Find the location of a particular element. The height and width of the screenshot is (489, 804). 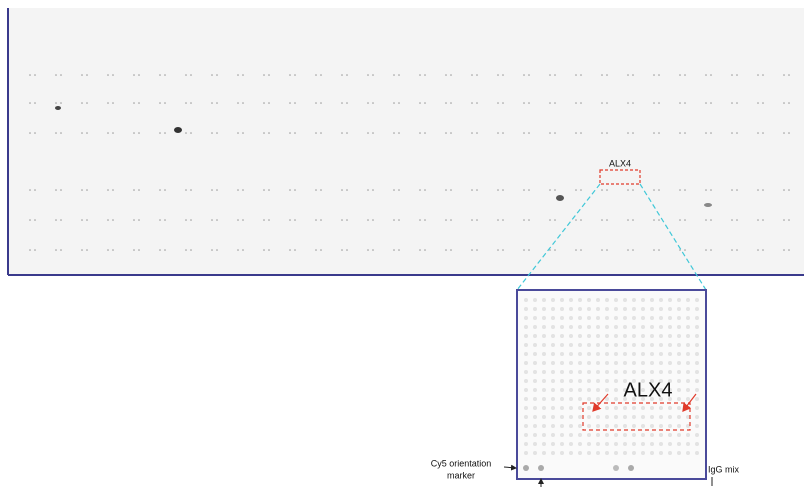

cy5-label: Cy5 orientation is located at coordinates (461, 463).